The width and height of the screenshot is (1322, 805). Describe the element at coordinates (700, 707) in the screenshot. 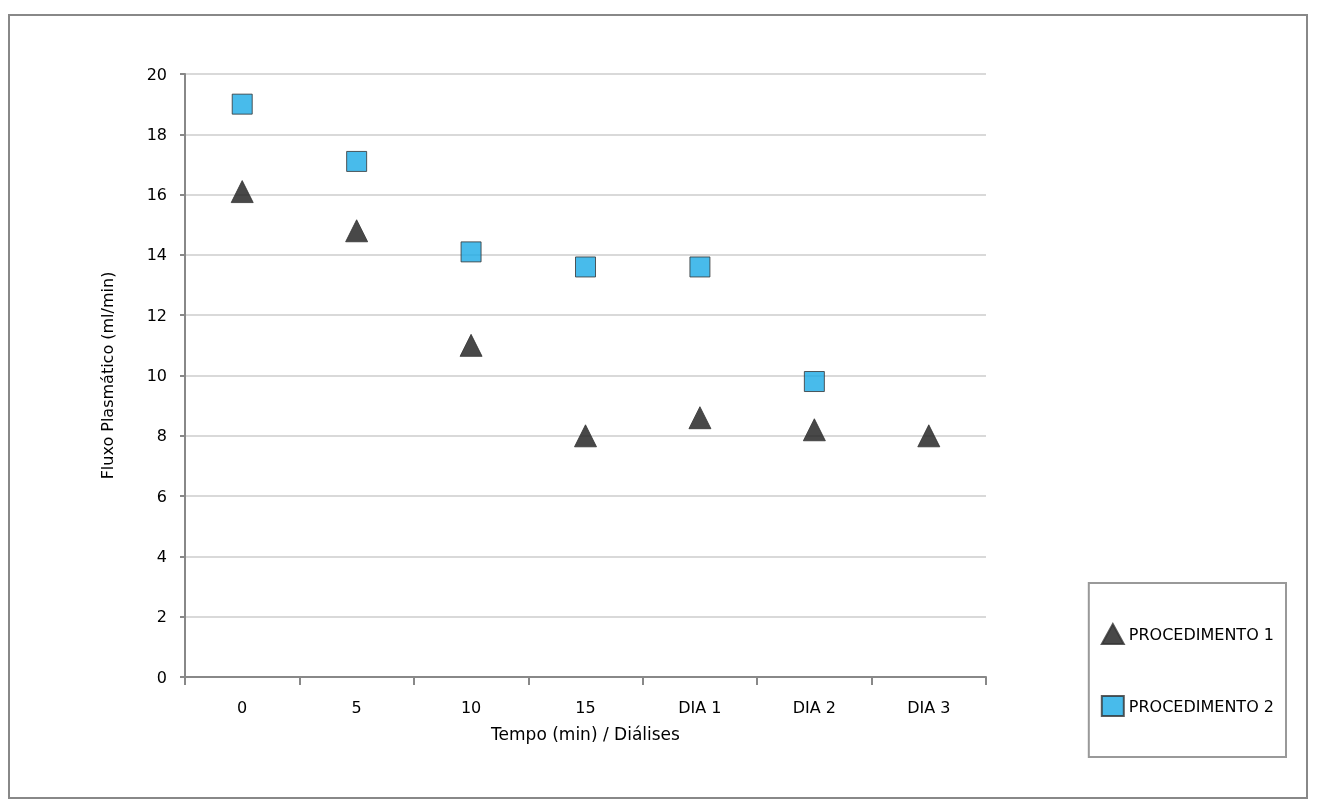

I see `x-tick-label: DIA 1` at that location.